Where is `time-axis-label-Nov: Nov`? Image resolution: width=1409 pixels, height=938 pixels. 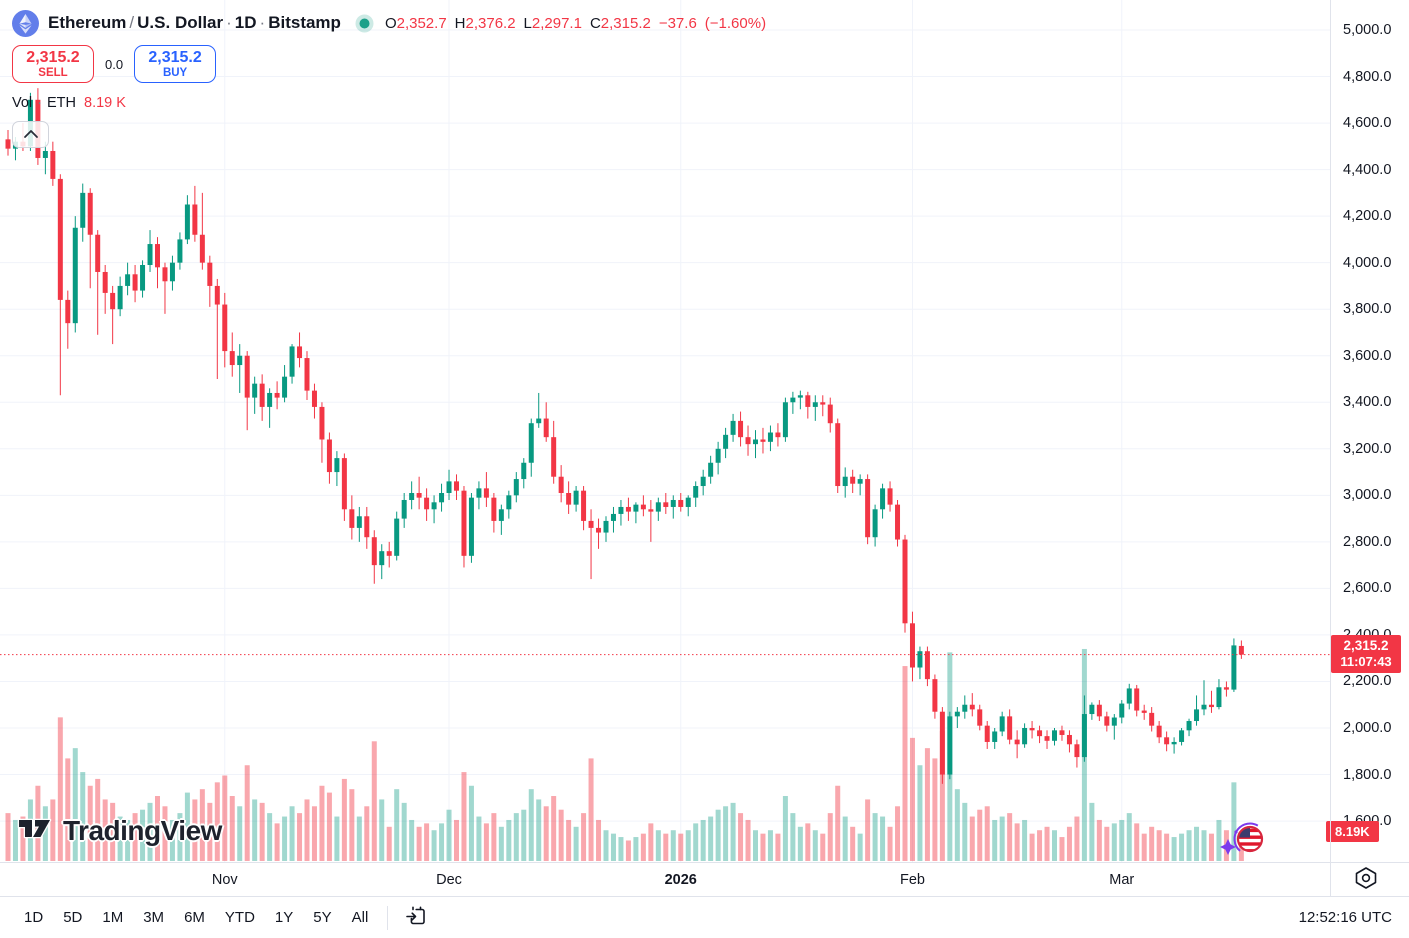 time-axis-label-Nov: Nov is located at coordinates (224, 879).